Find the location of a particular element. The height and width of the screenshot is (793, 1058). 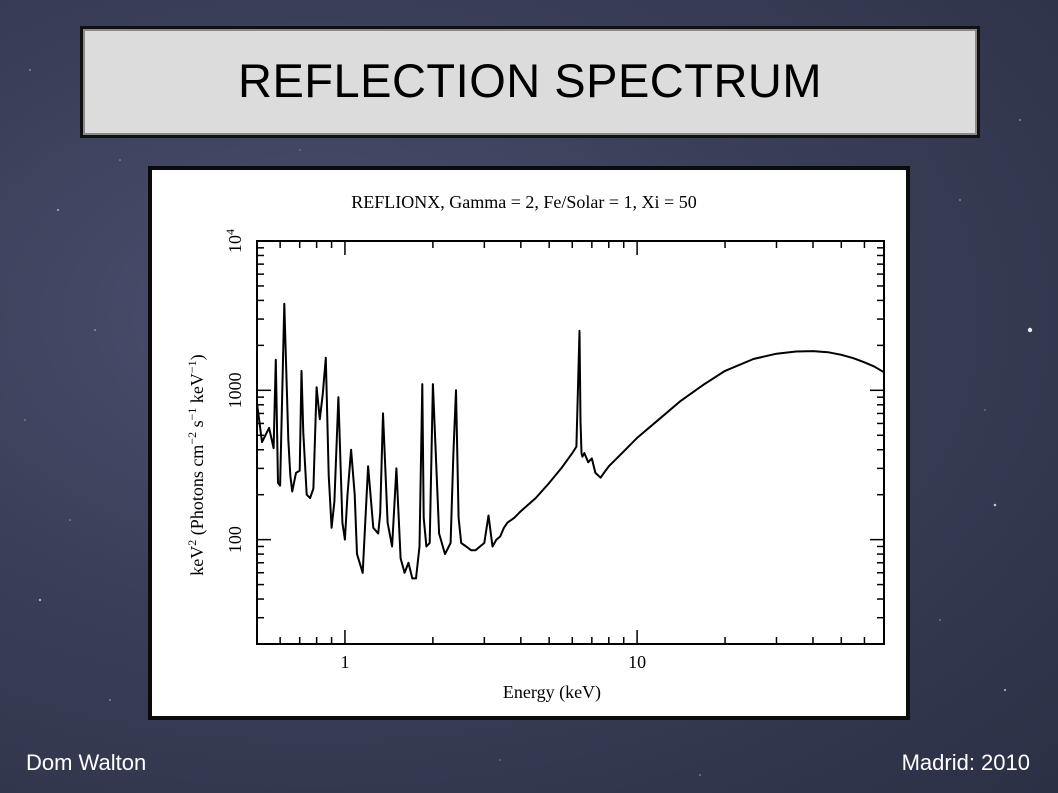

slide-title: REFLECTION SPECTRUM is located at coordinates (530, 80).